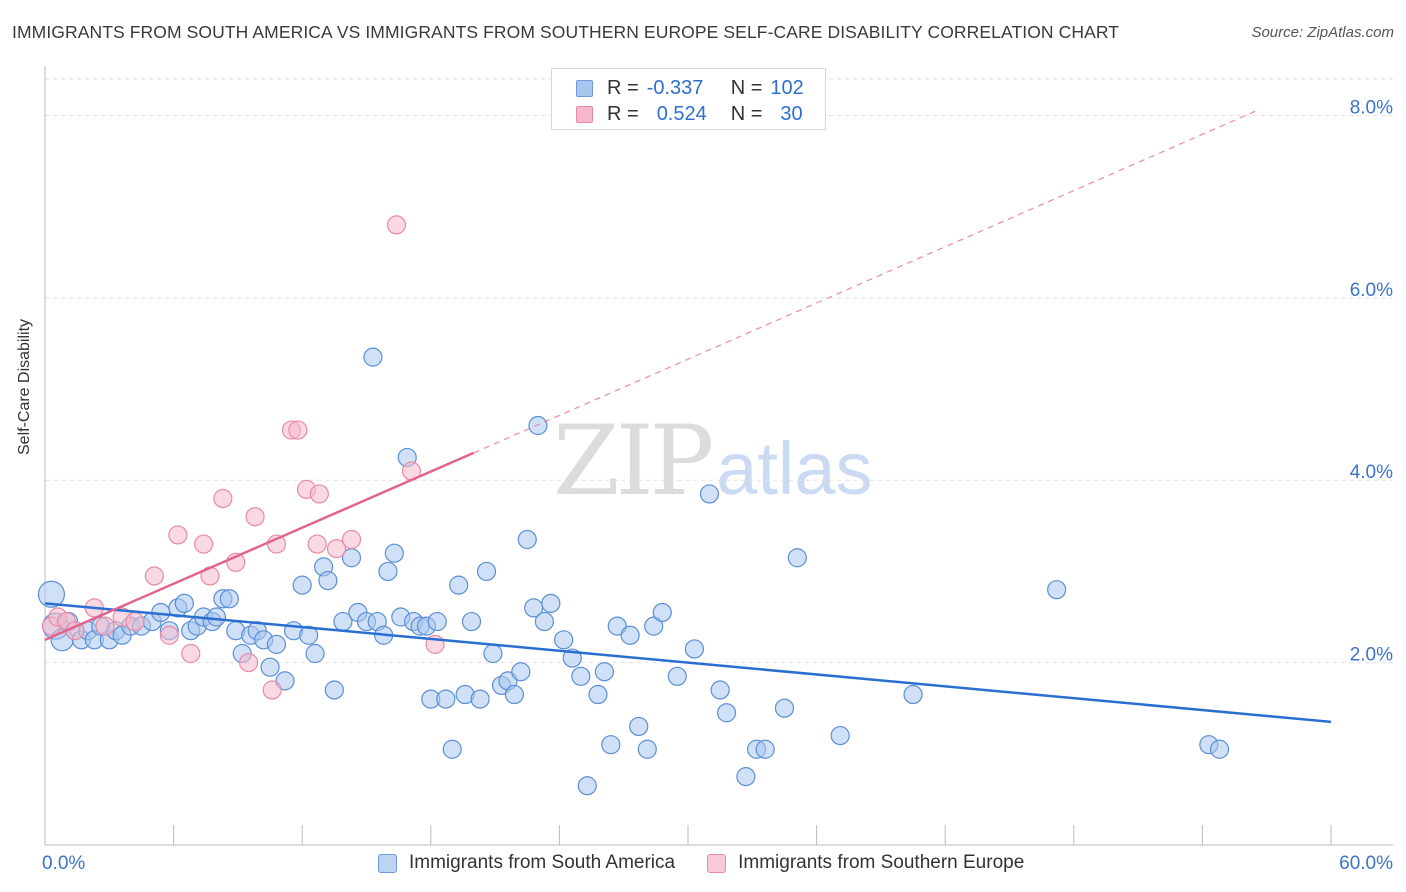  I want to click on y-tick-label: 6.0%, so click(1371, 290).